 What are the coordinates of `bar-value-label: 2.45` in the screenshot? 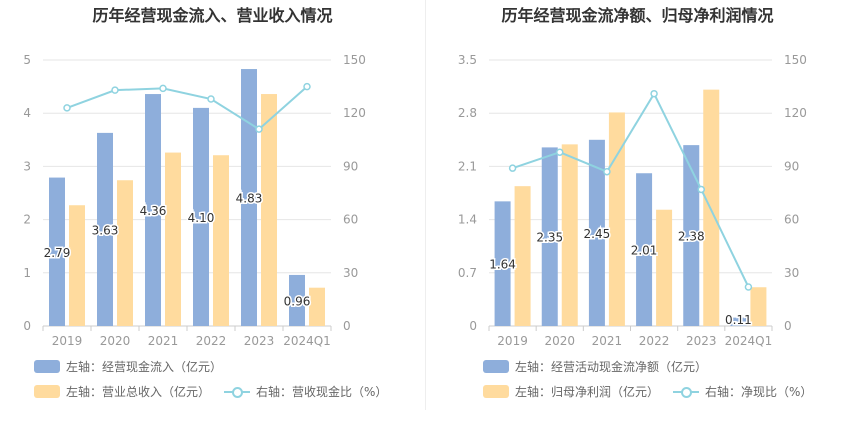 It's located at (597, 234).